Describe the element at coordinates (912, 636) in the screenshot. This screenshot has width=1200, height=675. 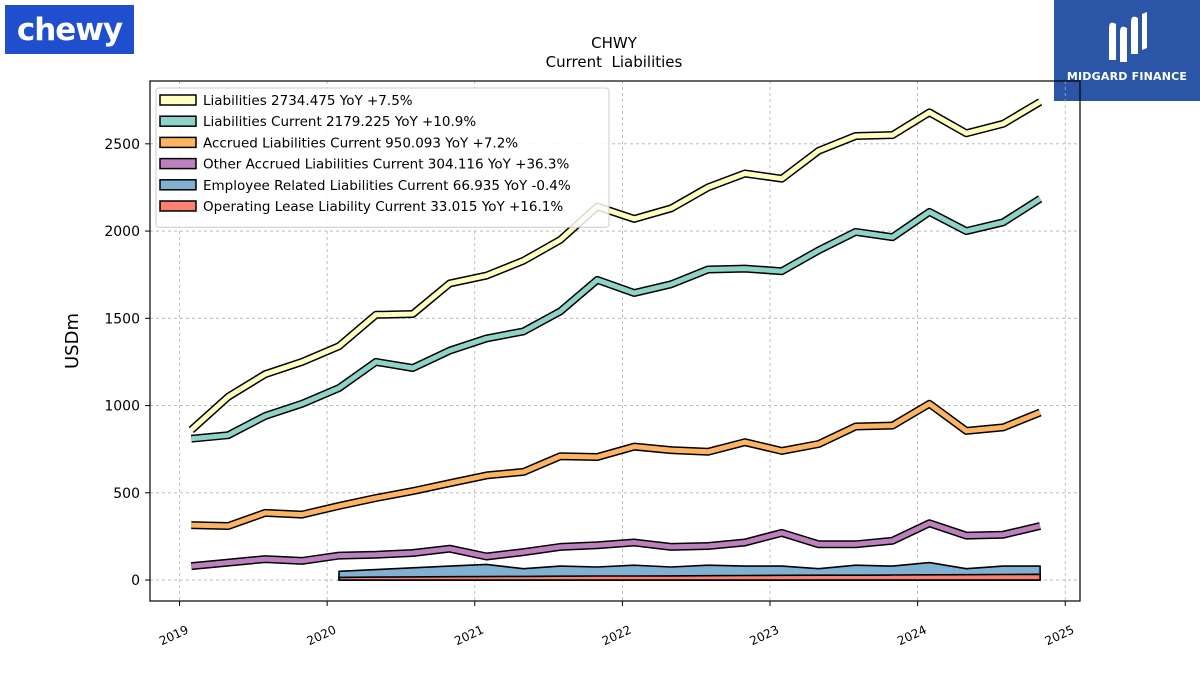
I see `x-tick-label: 2024` at that location.